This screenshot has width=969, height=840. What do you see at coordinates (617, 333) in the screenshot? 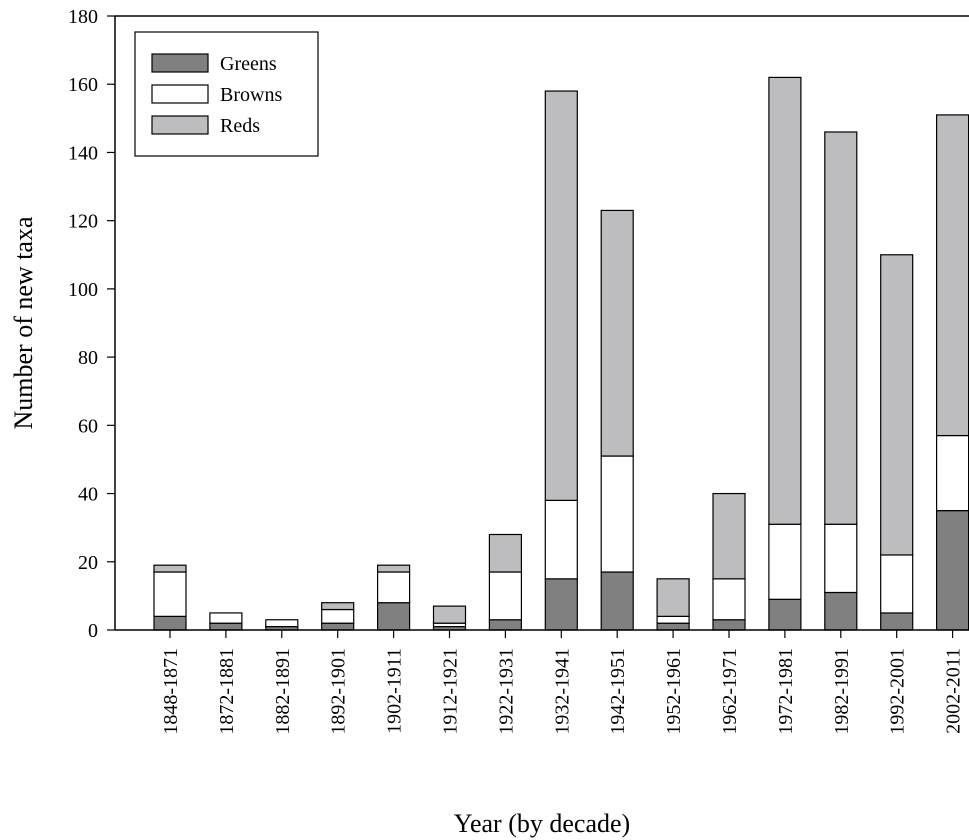
I see `bar-reds-1942-1951` at bounding box center [617, 333].